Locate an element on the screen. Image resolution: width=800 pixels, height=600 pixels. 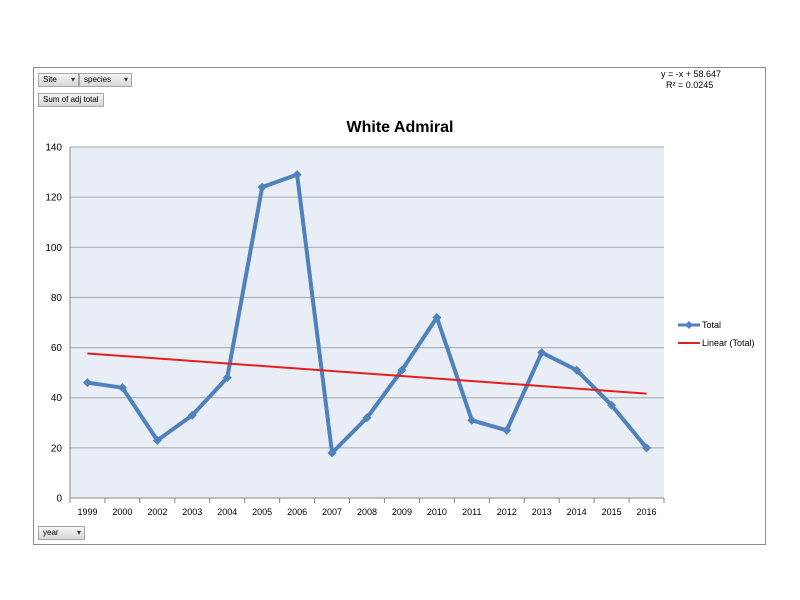
pivot-species-label: species is located at coordinates (98, 79).